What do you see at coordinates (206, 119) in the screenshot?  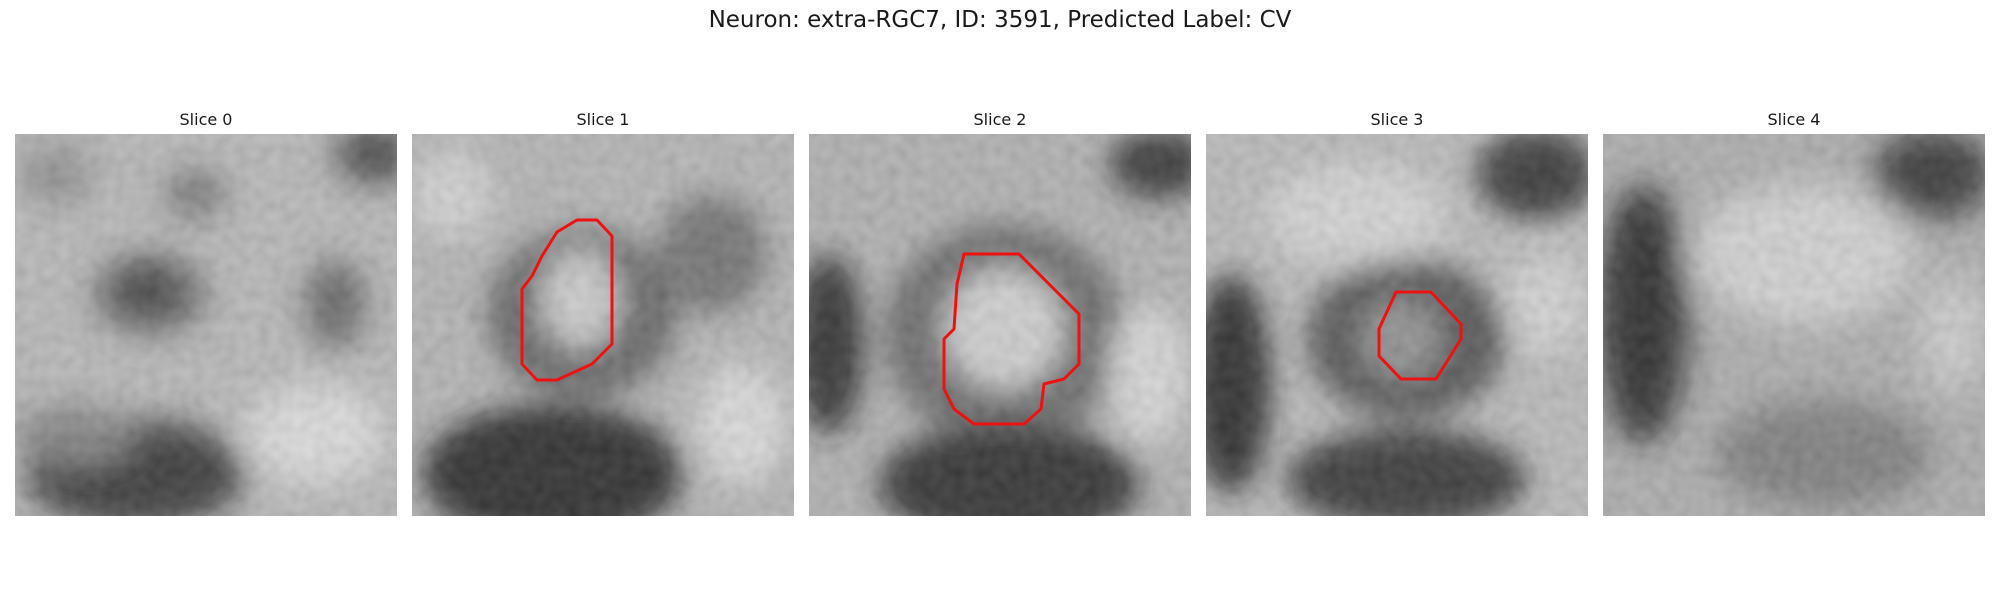 I see `slice-0-title: Slice 0` at bounding box center [206, 119].